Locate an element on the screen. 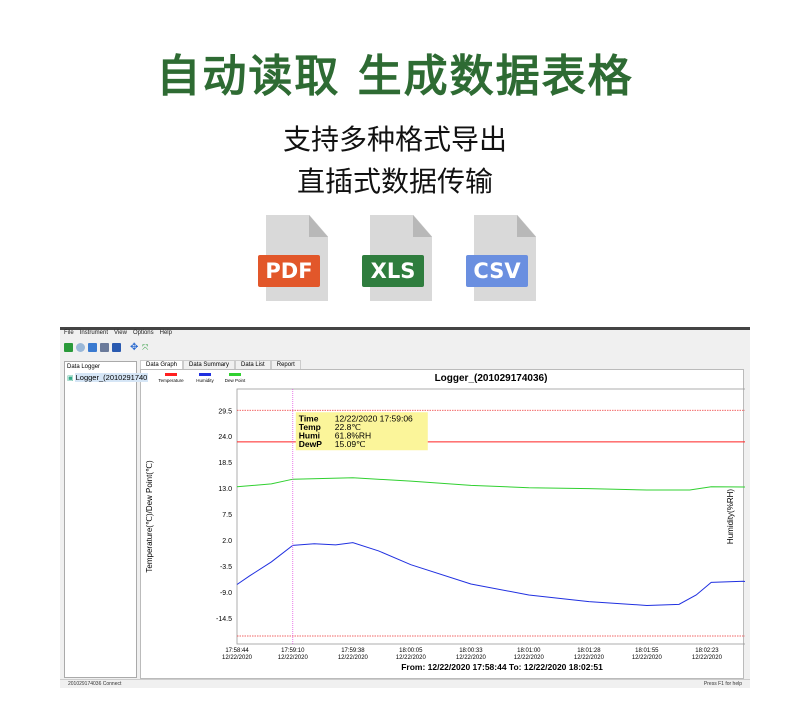  tooltip-key: DewP is located at coordinates (310, 444).